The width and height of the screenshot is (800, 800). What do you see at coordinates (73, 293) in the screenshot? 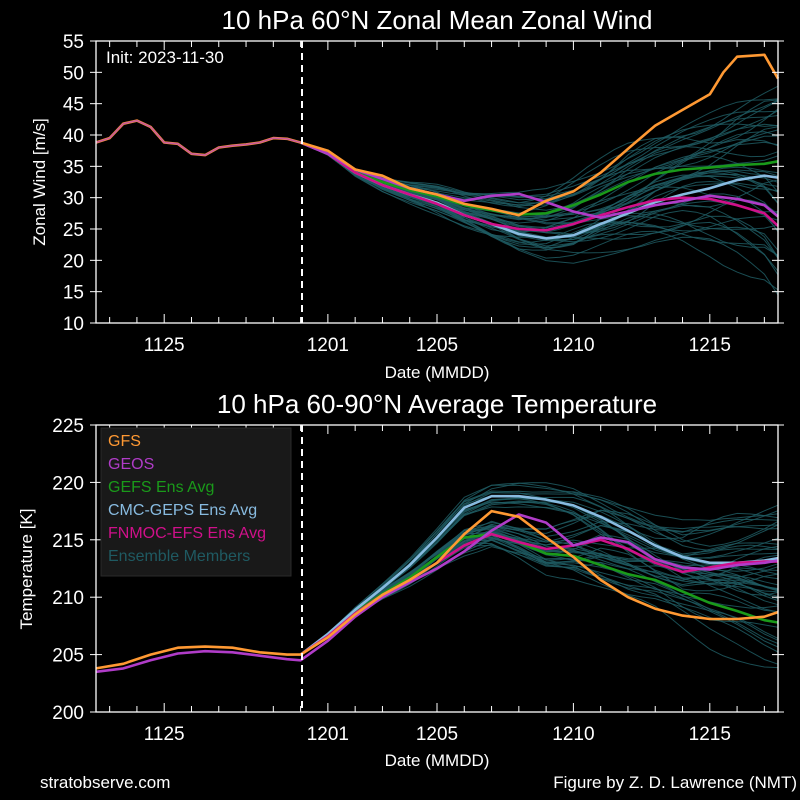
I see `wind-y-tick-label: 15` at bounding box center [73, 293].